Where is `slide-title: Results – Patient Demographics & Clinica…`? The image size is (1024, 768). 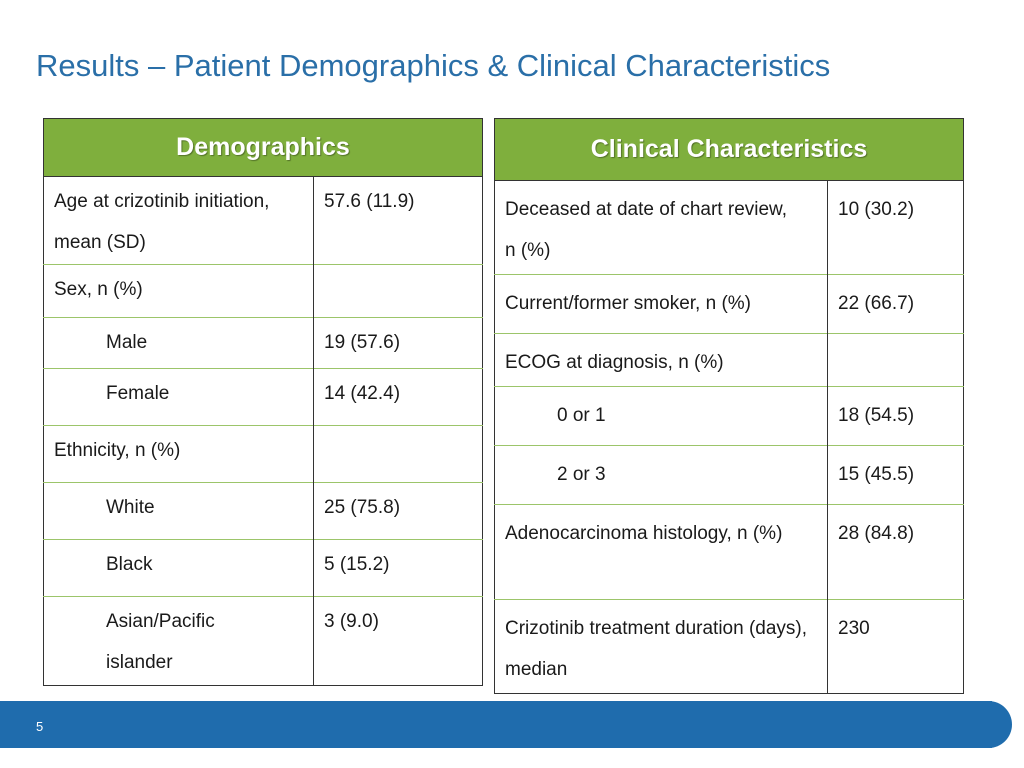
slide-title: Results – Patient Demographics & Clinica… is located at coordinates (433, 65).